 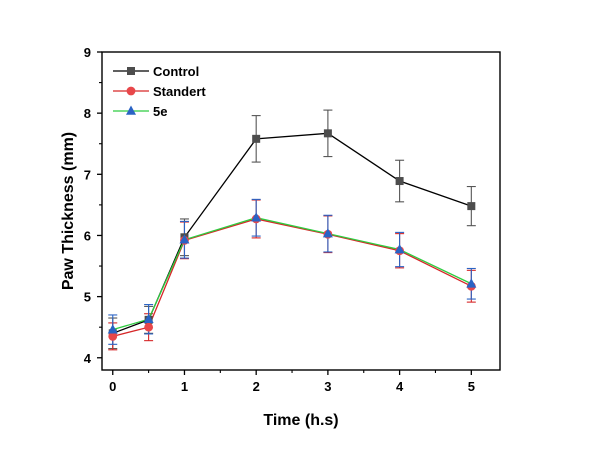 What do you see at coordinates (400, 386) in the screenshot?
I see `x-tick-label: 4` at bounding box center [400, 386].